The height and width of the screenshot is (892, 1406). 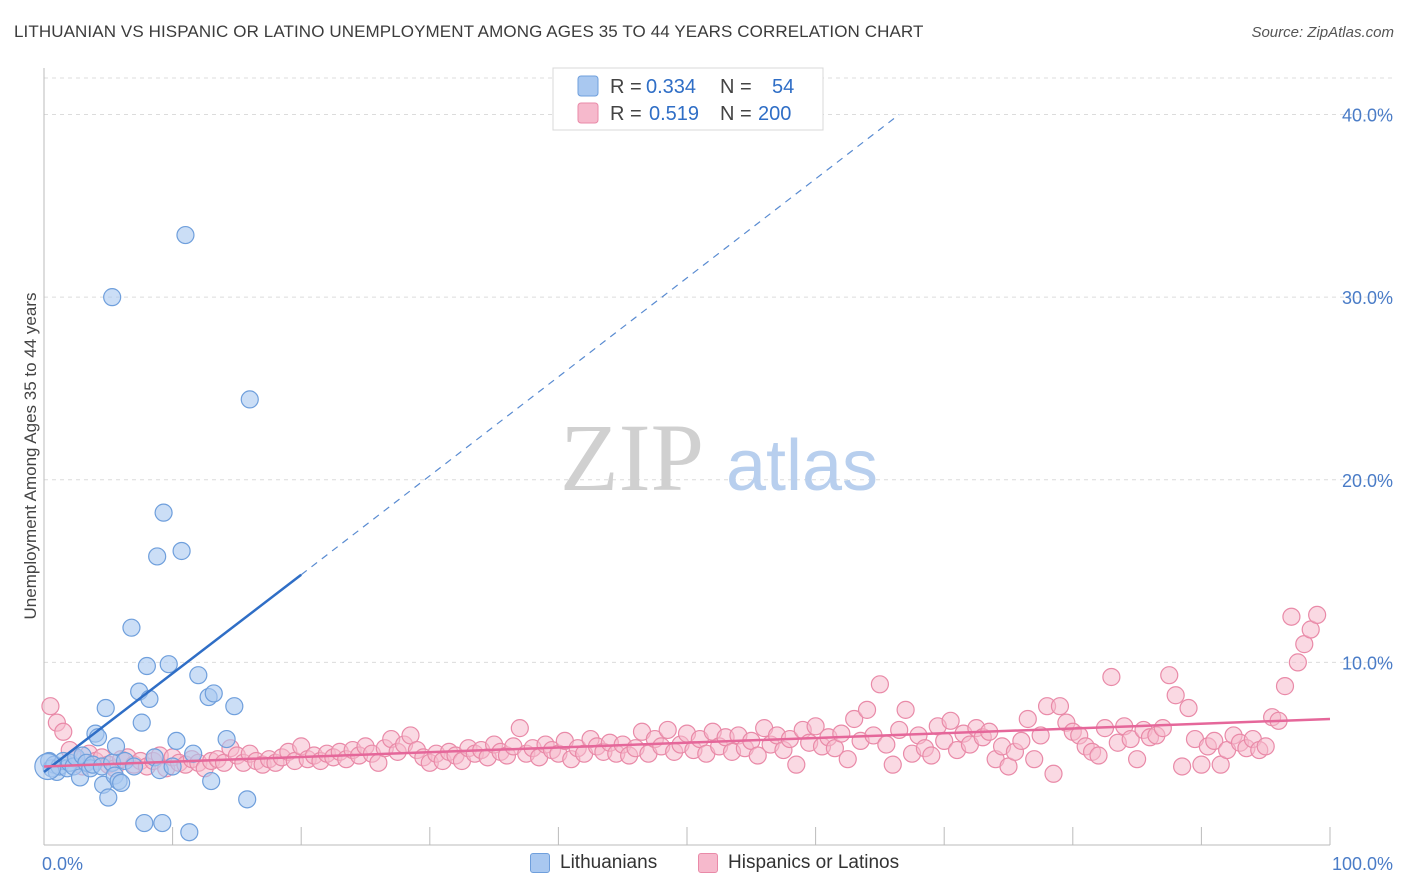 I want to click on legend-item-hispanics: Hispanics or Latinos, so click(x=798, y=863).